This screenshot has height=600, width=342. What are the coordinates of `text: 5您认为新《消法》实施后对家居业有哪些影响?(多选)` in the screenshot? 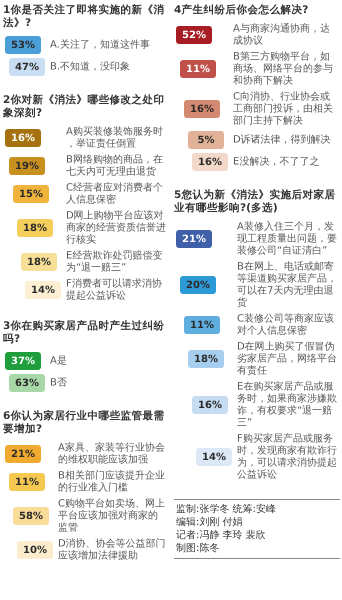 It's located at (255, 202).